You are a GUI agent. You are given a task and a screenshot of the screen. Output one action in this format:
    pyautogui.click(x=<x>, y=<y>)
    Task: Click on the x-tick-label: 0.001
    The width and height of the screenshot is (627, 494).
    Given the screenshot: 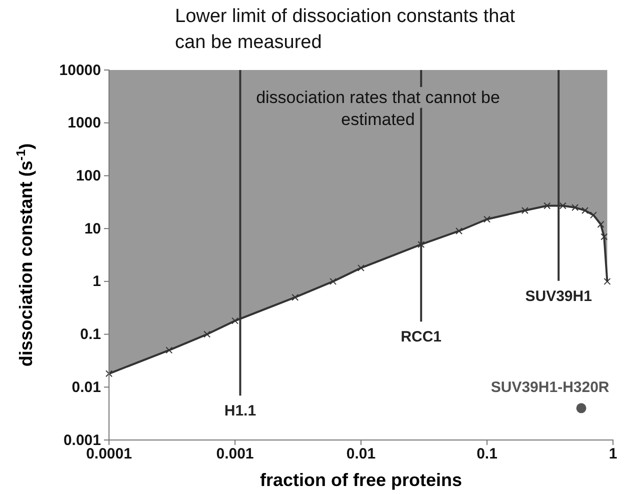 What is the action you would take?
    pyautogui.click(x=235, y=454)
    